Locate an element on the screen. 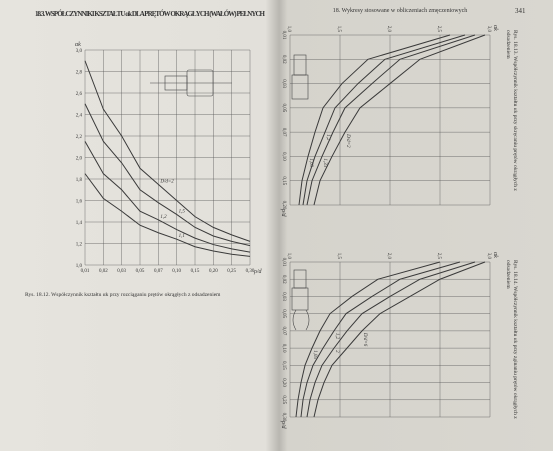  curve-label: 1,5 is located at coordinates (182, 211).